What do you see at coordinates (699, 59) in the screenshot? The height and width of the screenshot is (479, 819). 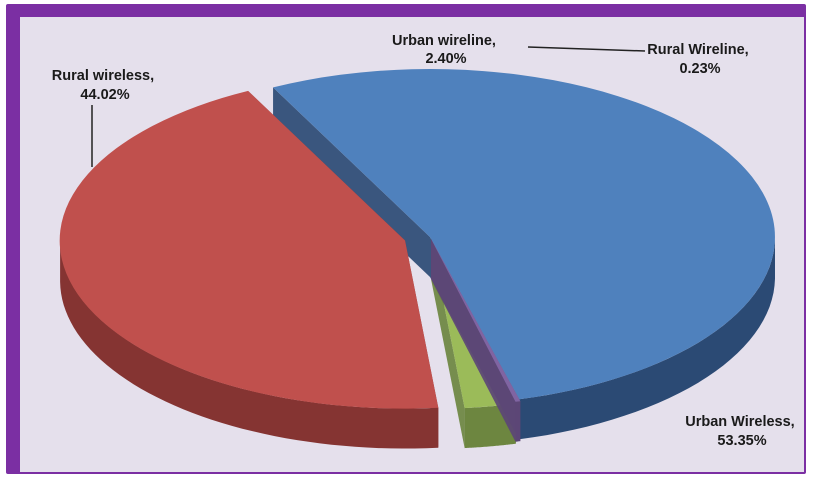 I see `label-rural-wireline: Rural Wireline, 0.23%` at bounding box center [699, 59].